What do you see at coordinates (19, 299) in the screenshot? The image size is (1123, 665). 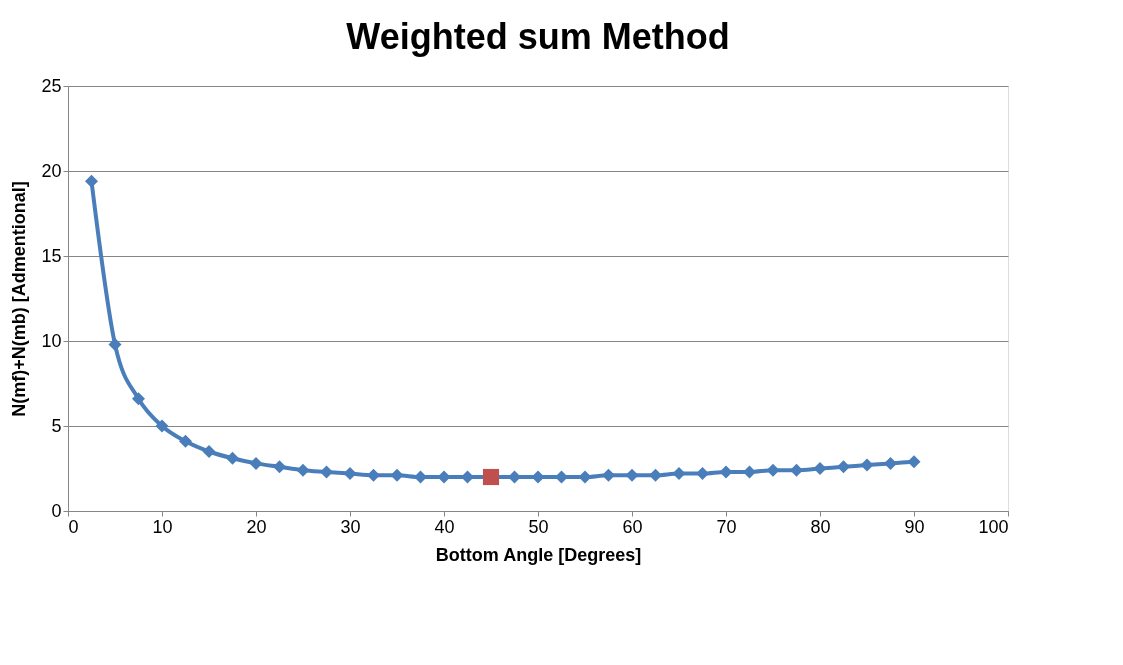 I see `y-axis-title: N(mf)+N(mb) [Admentional]` at bounding box center [19, 299].